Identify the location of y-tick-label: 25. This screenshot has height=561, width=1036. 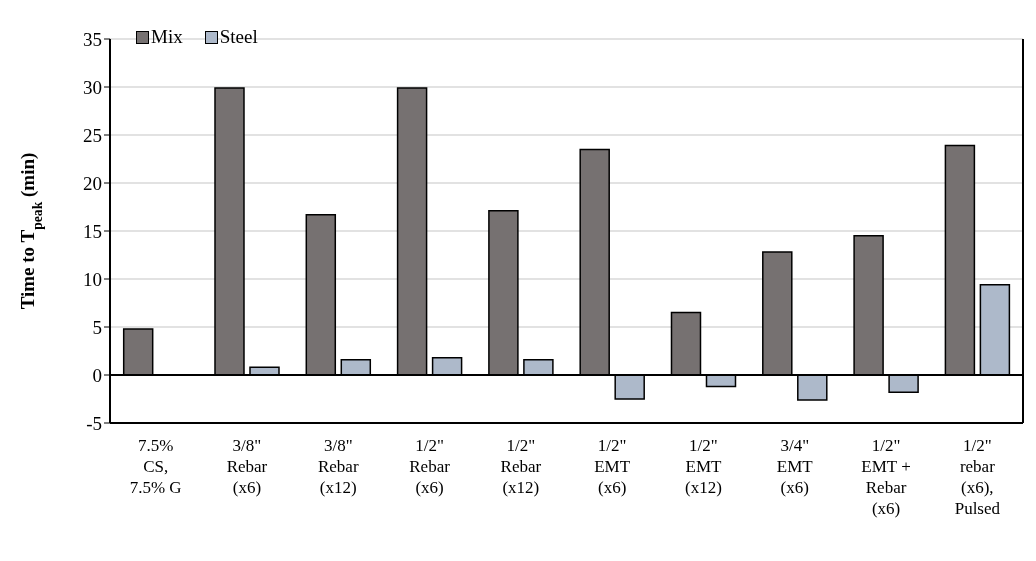
(92, 135).